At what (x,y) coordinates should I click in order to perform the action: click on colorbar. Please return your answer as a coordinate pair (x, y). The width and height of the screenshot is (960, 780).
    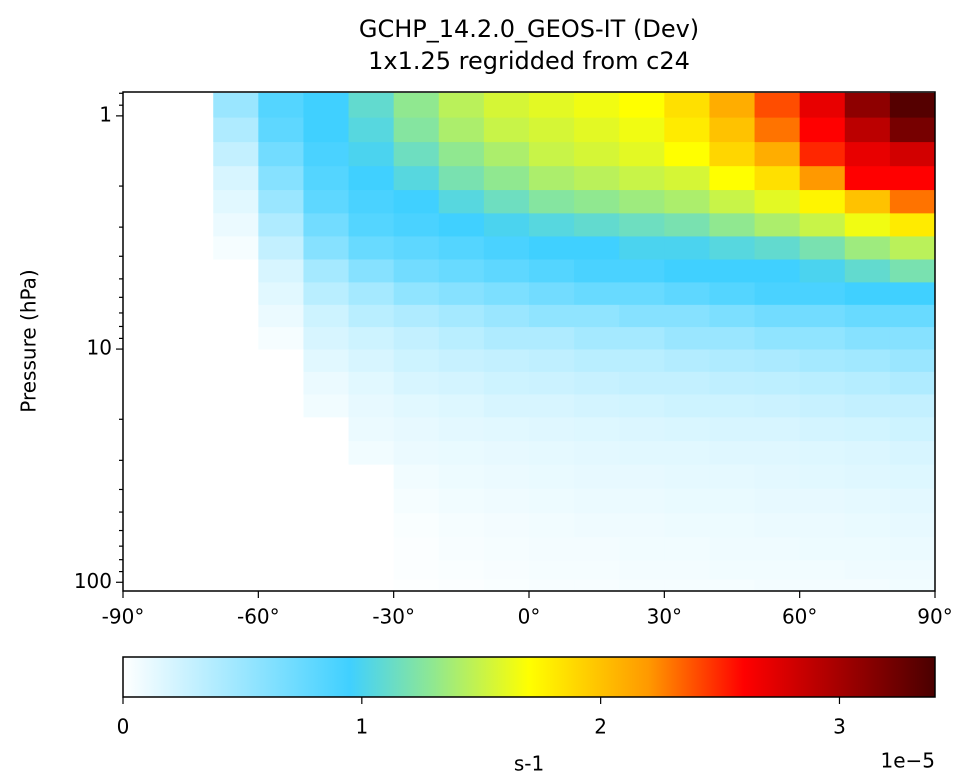
    Looking at the image, I should click on (529, 677).